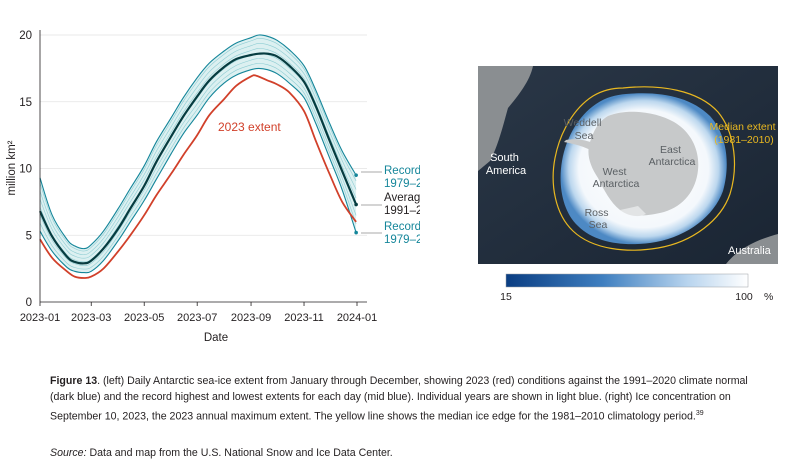  Describe the element at coordinates (744, 297) in the screenshot. I see `colorbar-max-label: 100` at that location.